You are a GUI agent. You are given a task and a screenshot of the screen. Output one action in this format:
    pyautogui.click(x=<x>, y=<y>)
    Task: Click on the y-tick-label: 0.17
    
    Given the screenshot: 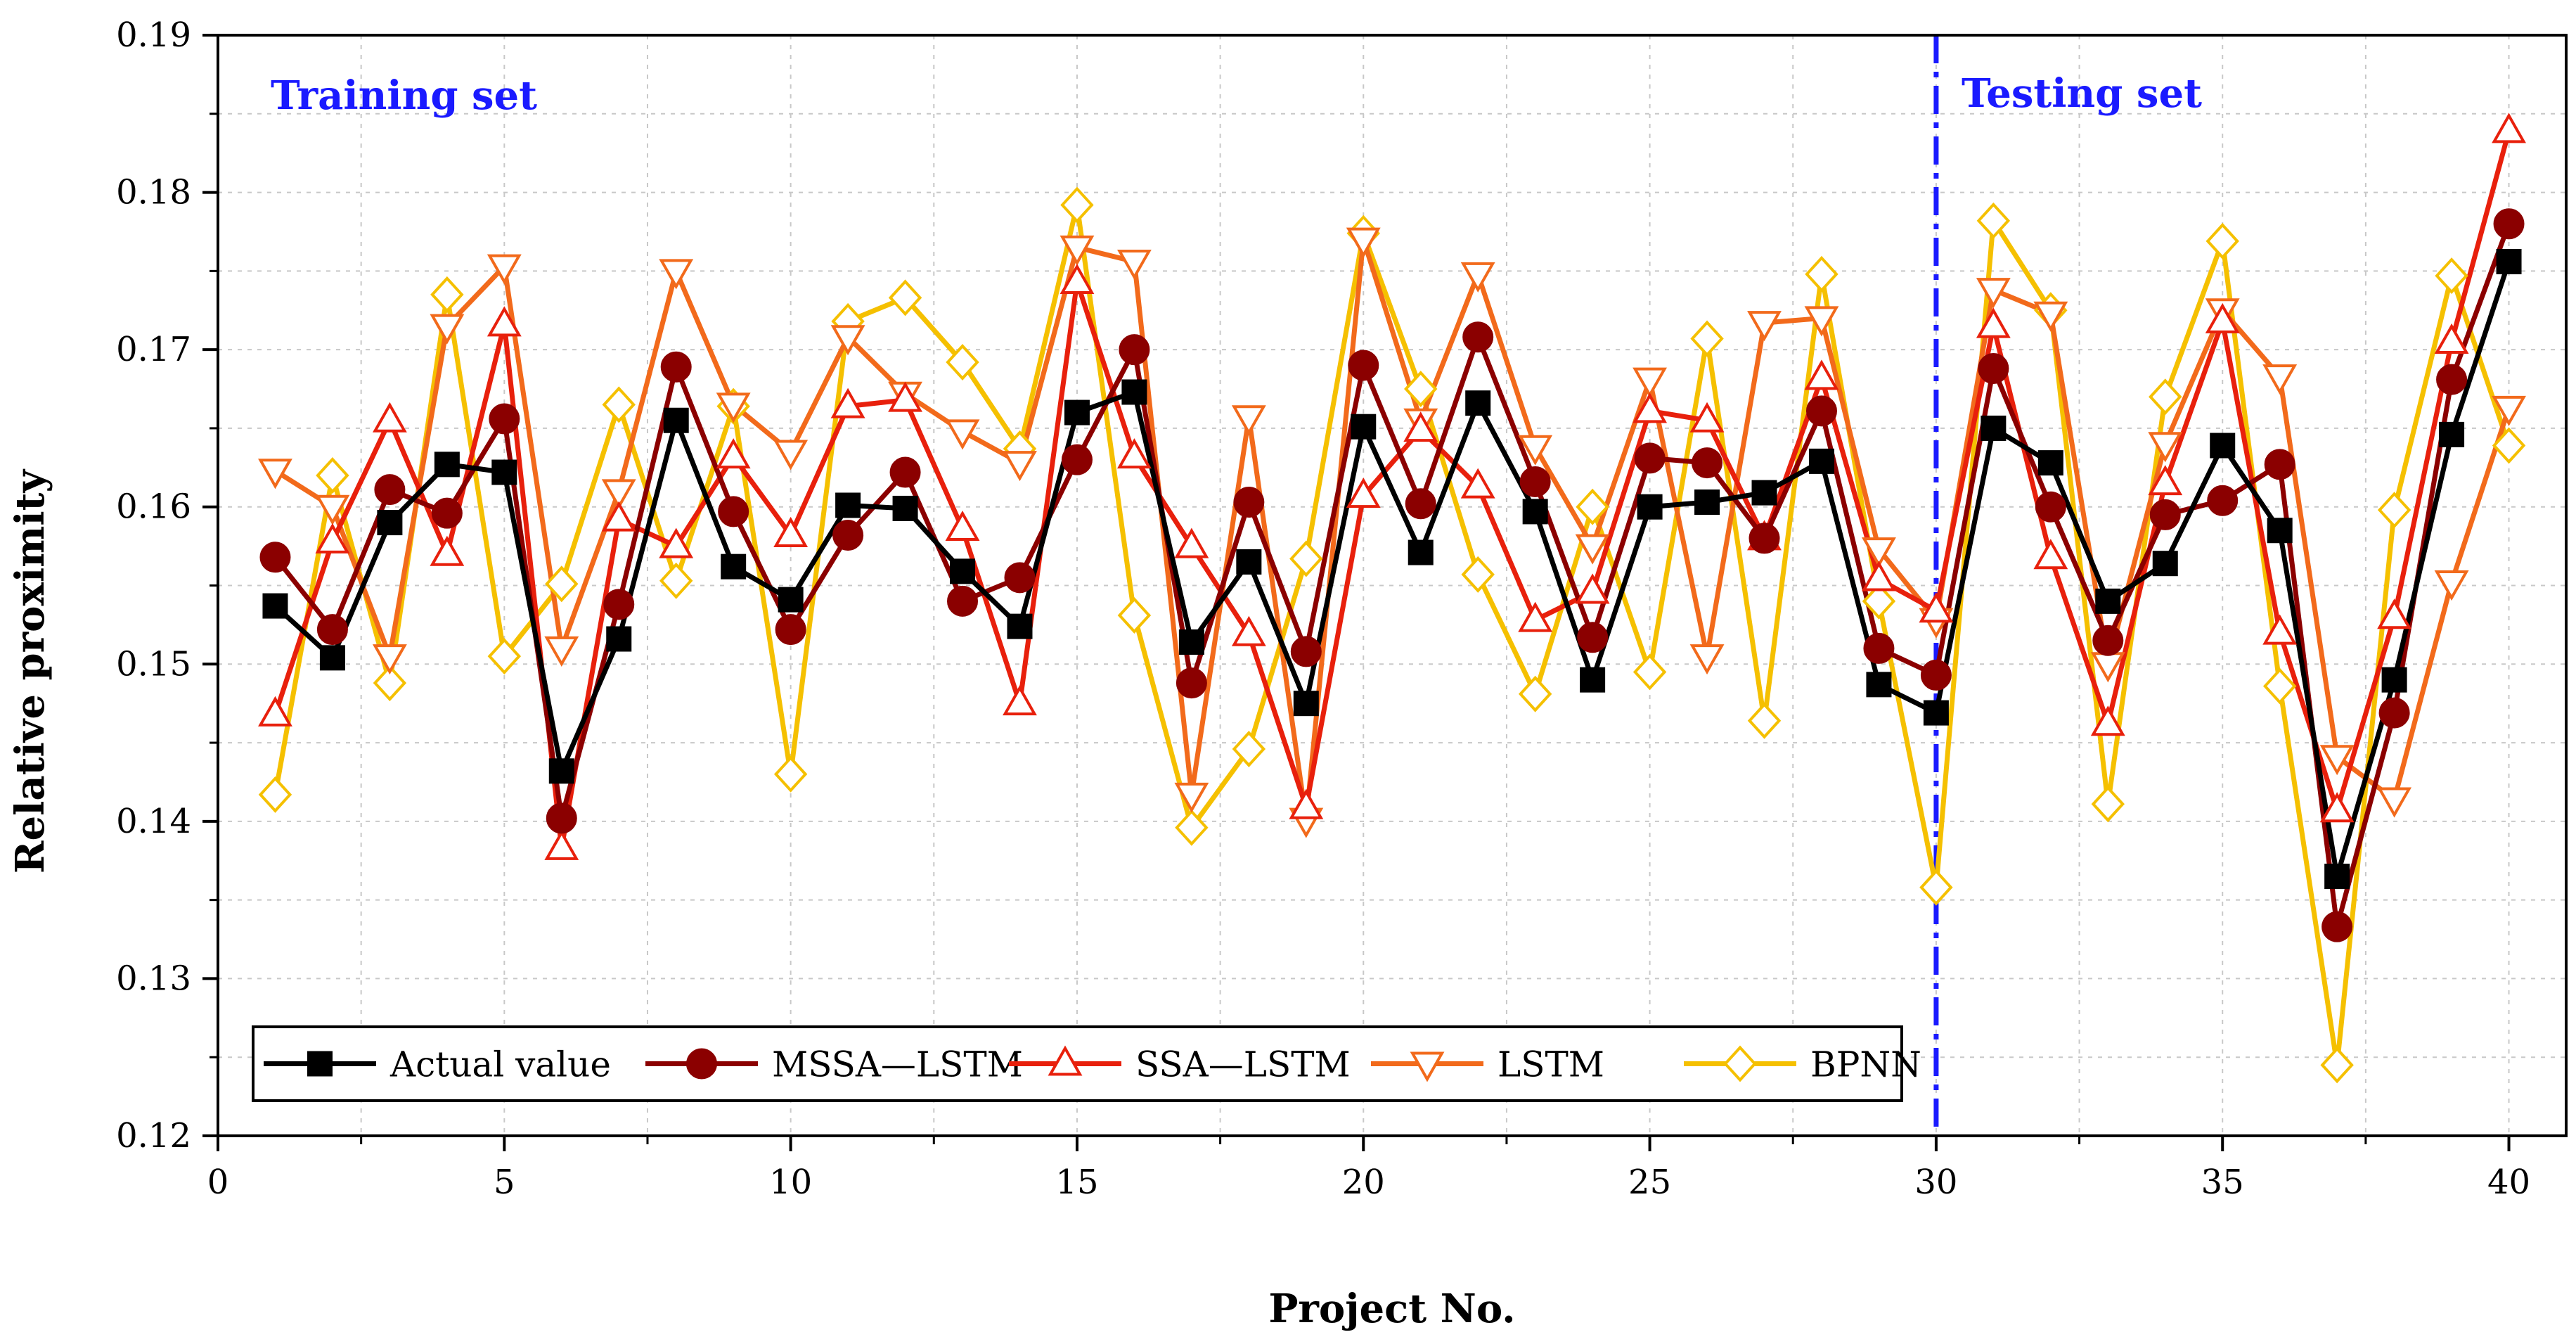 What is the action you would take?
    pyautogui.click(x=153, y=349)
    